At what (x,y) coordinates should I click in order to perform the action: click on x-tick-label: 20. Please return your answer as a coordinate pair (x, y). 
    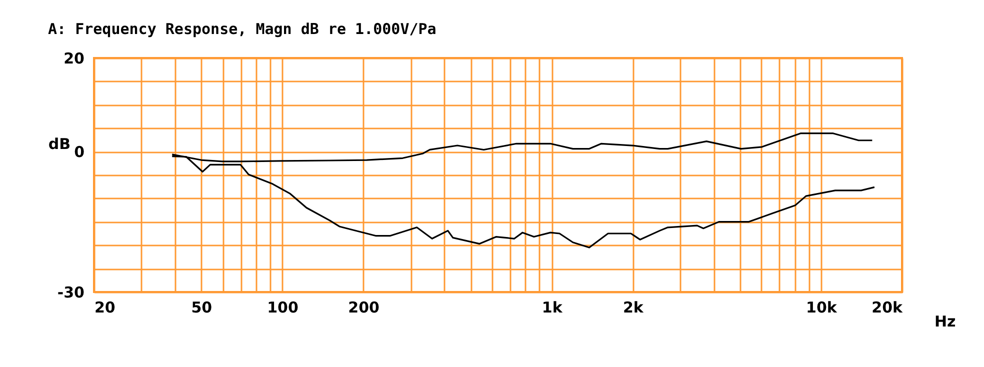
    Looking at the image, I should click on (105, 307).